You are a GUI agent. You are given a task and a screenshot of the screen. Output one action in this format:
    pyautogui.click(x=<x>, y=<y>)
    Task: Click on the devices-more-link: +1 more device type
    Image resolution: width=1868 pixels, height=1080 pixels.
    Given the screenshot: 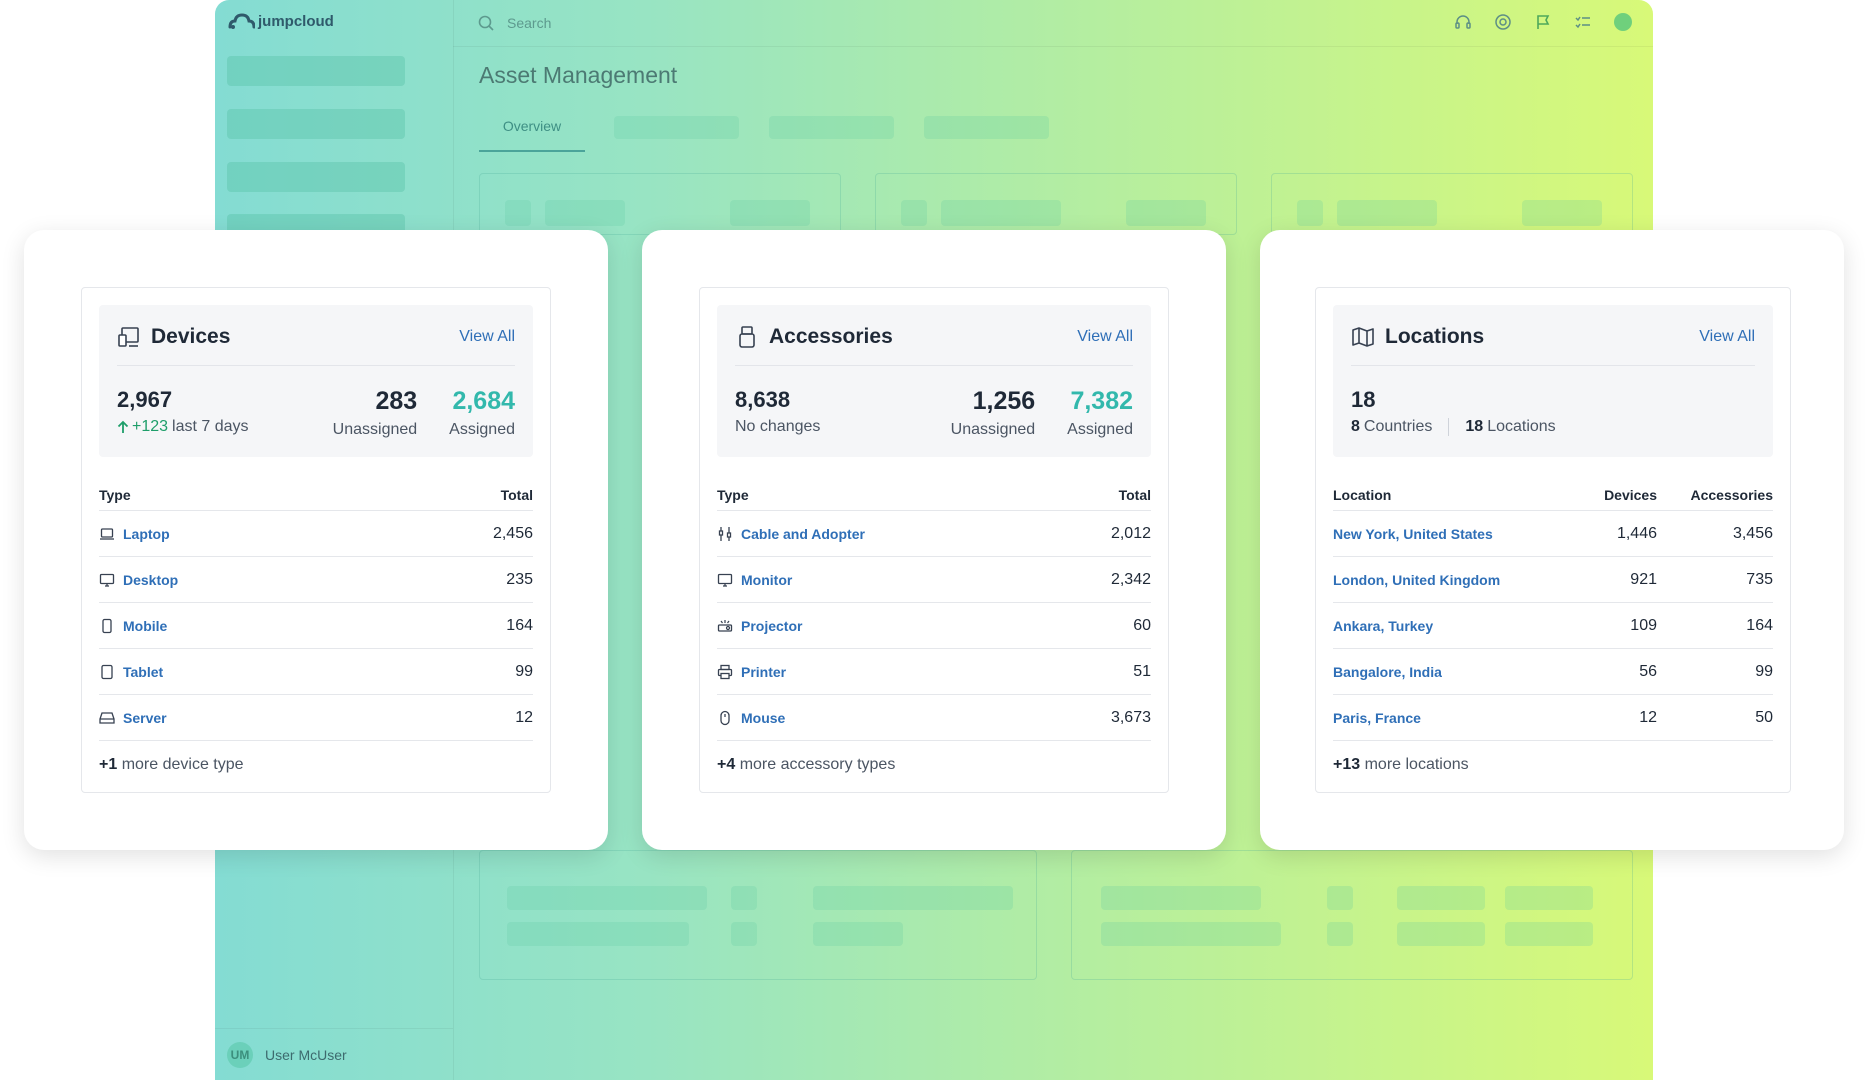 What is the action you would take?
    pyautogui.click(x=171, y=765)
    